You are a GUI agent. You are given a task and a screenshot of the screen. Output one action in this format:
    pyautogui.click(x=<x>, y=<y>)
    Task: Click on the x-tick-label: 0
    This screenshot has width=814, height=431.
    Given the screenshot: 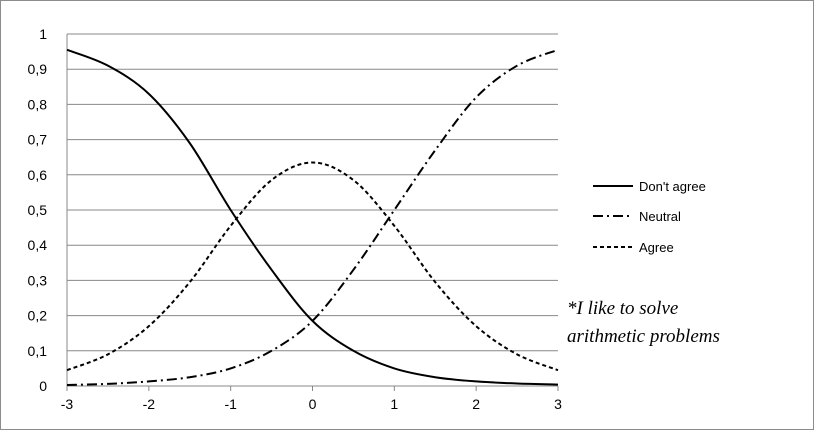 What is the action you would take?
    pyautogui.click(x=313, y=404)
    